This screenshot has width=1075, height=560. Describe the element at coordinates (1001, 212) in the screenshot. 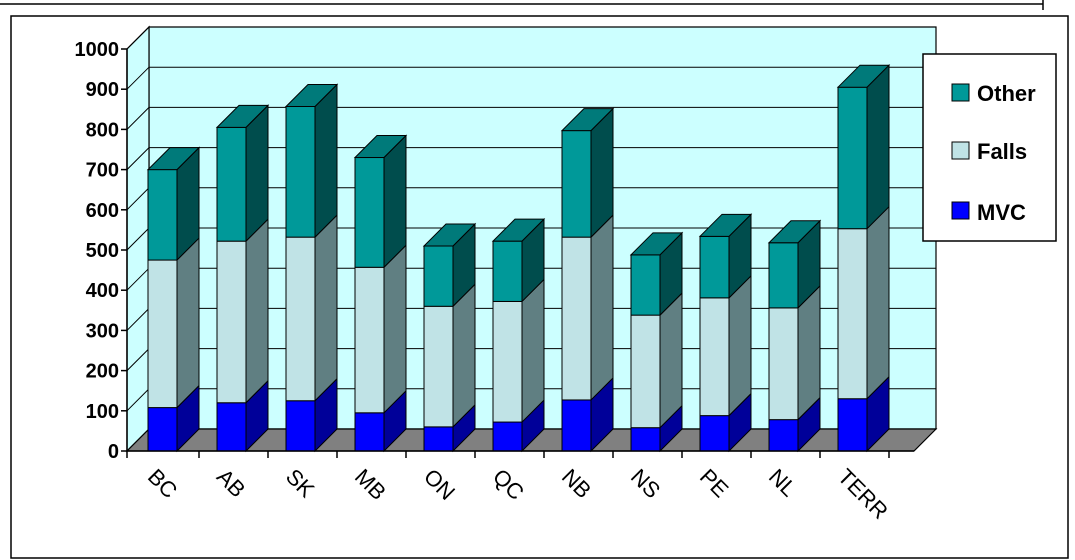

I see `legend-label-mvc: MVC` at that location.